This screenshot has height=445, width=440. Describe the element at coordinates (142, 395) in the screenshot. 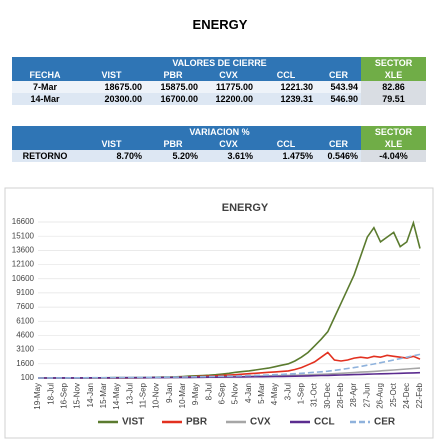

I see `x-tick-label: 11-Sep` at that location.